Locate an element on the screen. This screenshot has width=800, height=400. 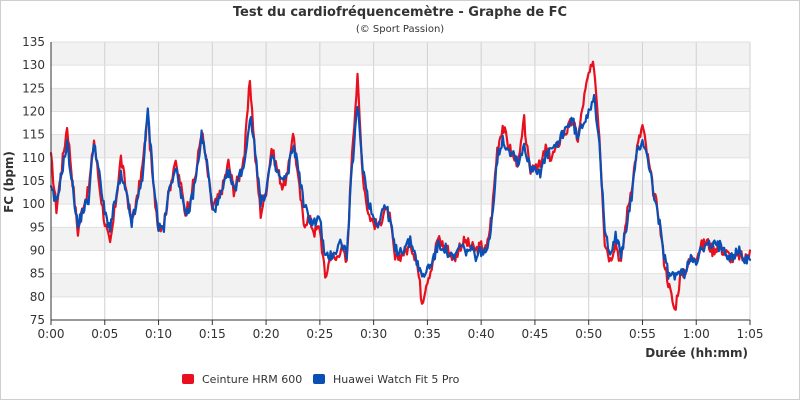
legend-label-huawei-watch-fit-5-pro: Huawei Watch Fit 5 Pro is located at coordinates (396, 379).